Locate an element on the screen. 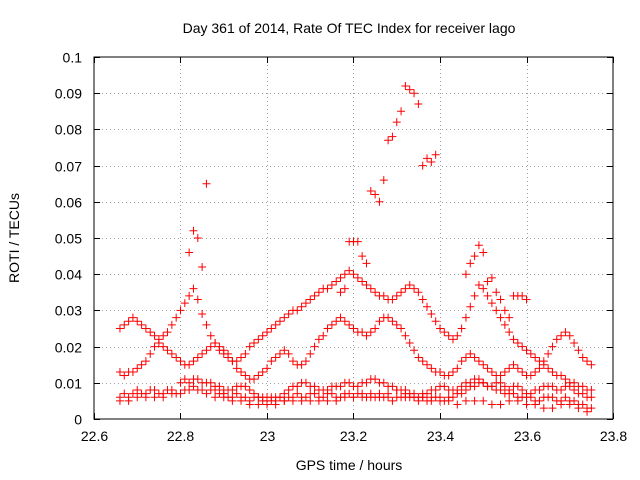 Image resolution: width=640 pixels, height=480 pixels. y-tick-label: 0.03 is located at coordinates (68, 311).